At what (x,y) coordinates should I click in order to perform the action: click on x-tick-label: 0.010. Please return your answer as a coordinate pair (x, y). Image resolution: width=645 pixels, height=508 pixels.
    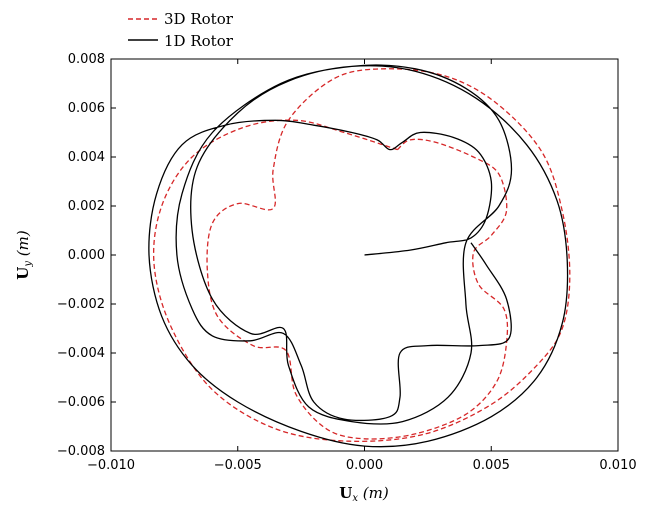
    Looking at the image, I should click on (617, 465).